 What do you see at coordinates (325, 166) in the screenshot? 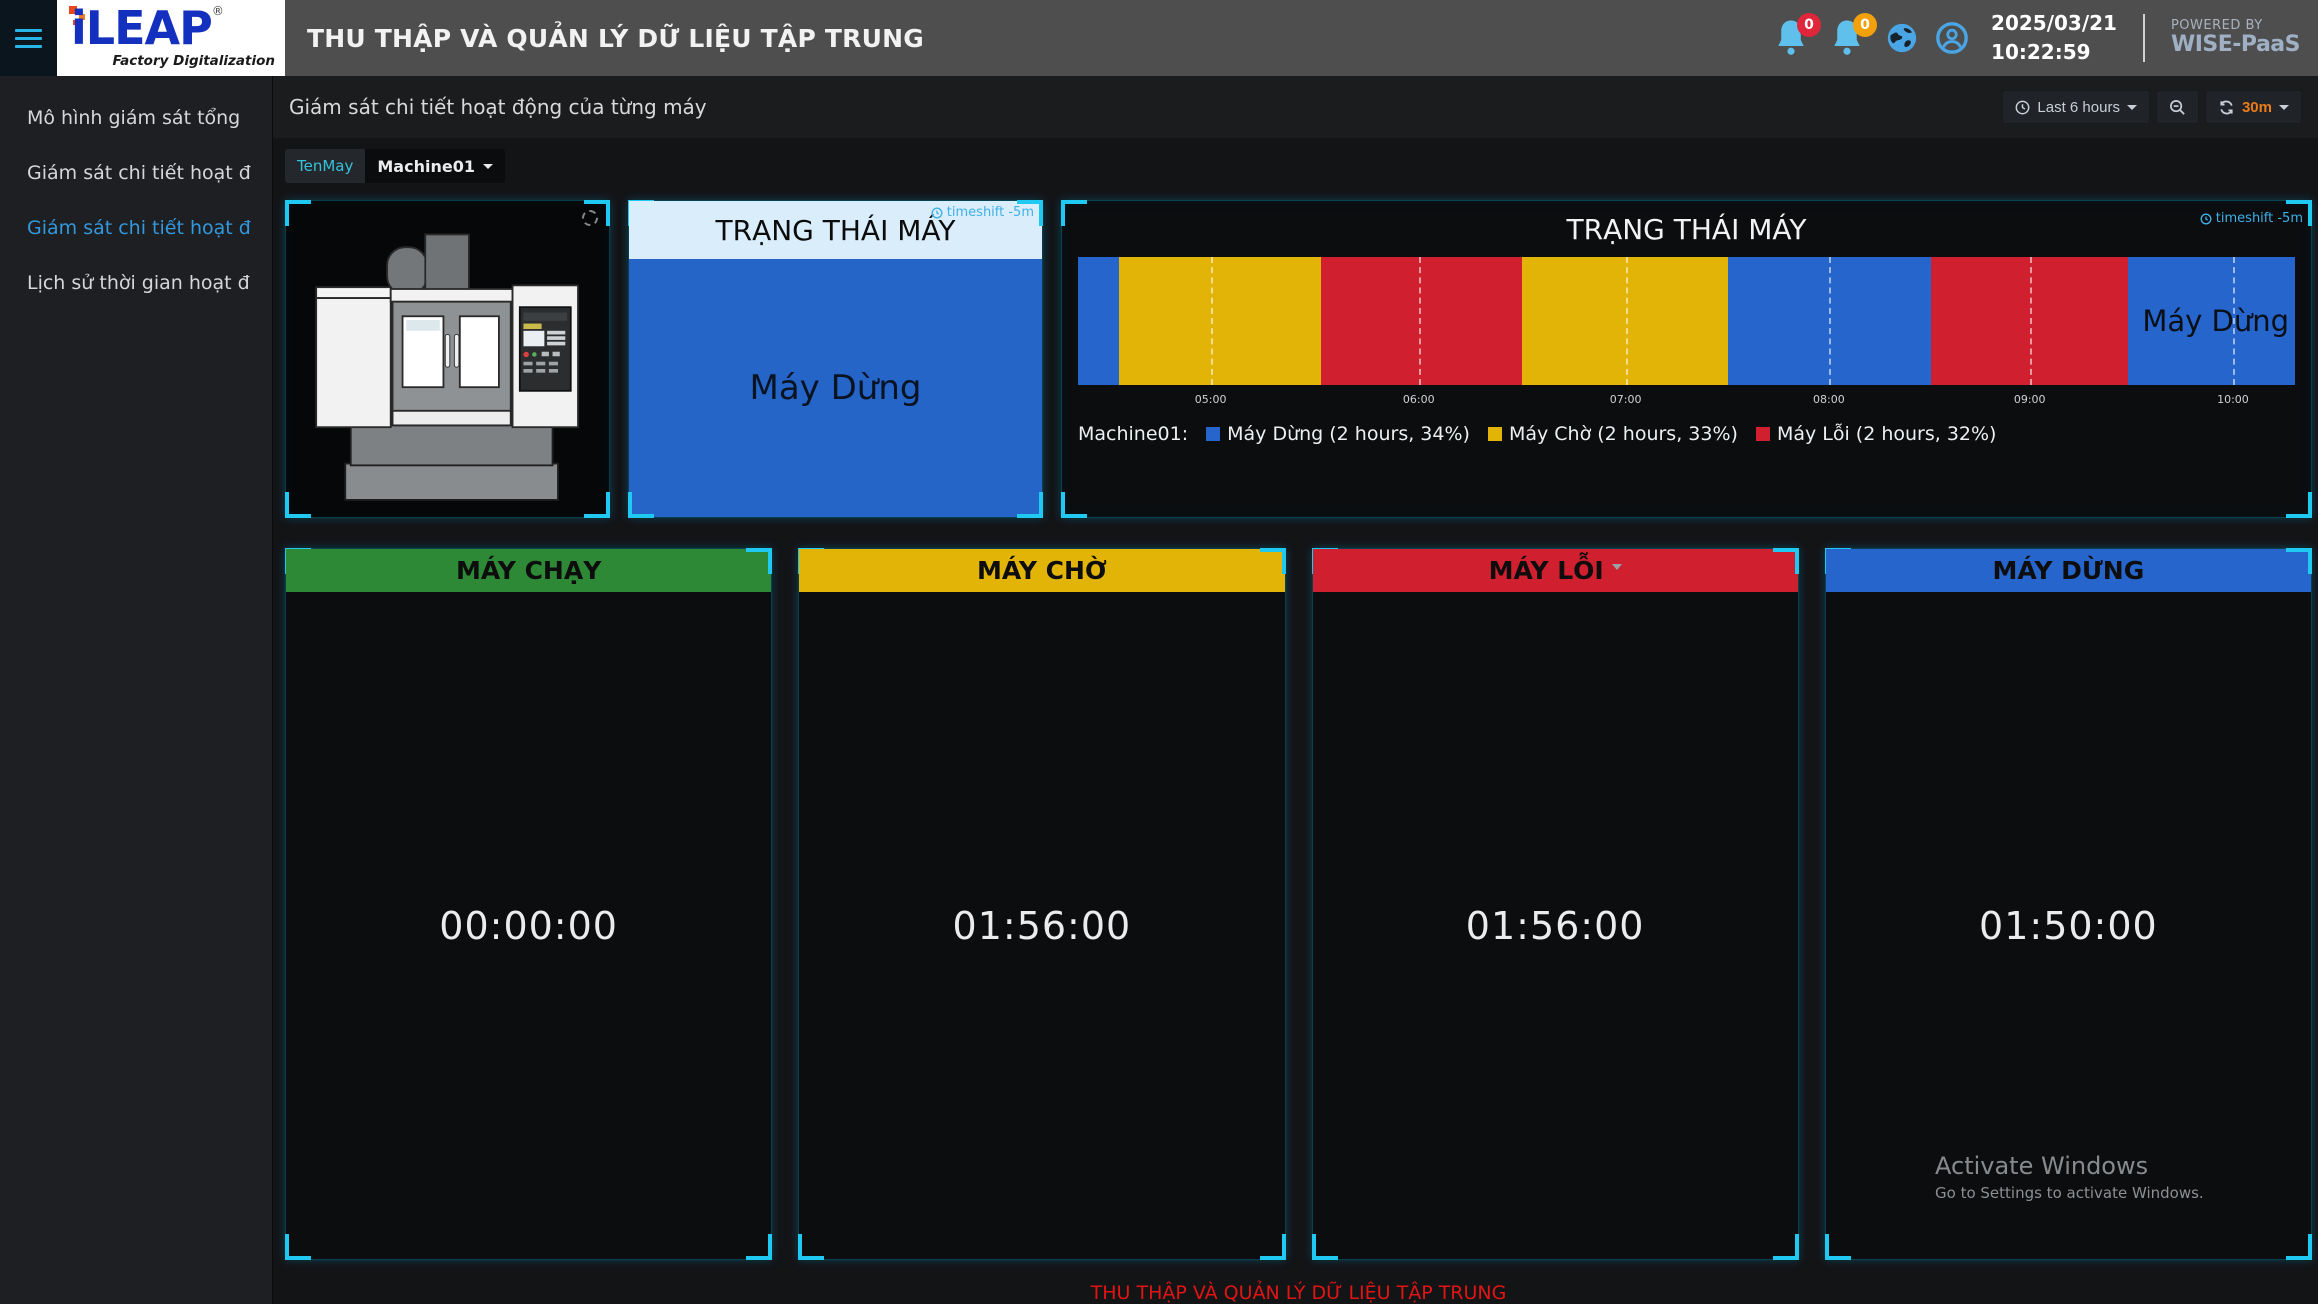
I see `variable-name-label: TenMay` at bounding box center [325, 166].